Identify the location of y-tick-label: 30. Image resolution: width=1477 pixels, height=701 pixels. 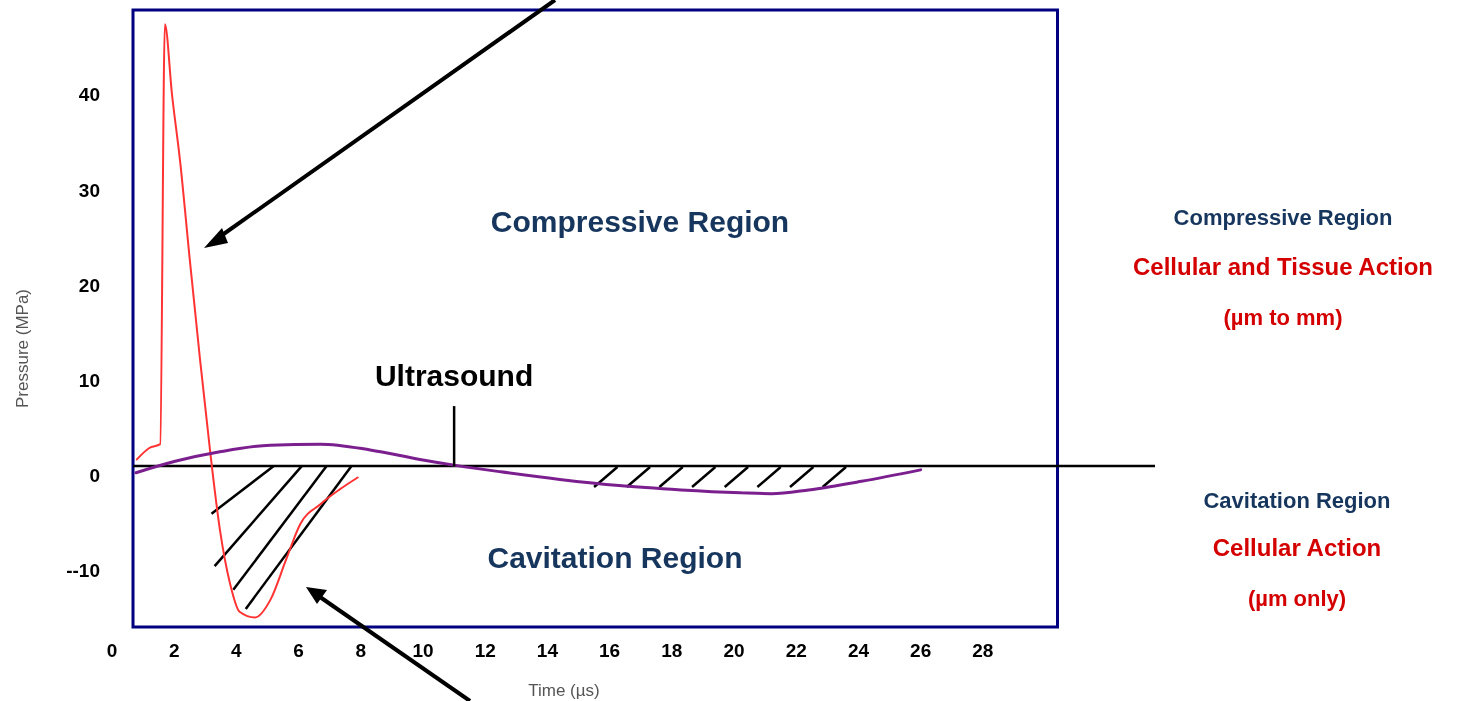
(89, 190).